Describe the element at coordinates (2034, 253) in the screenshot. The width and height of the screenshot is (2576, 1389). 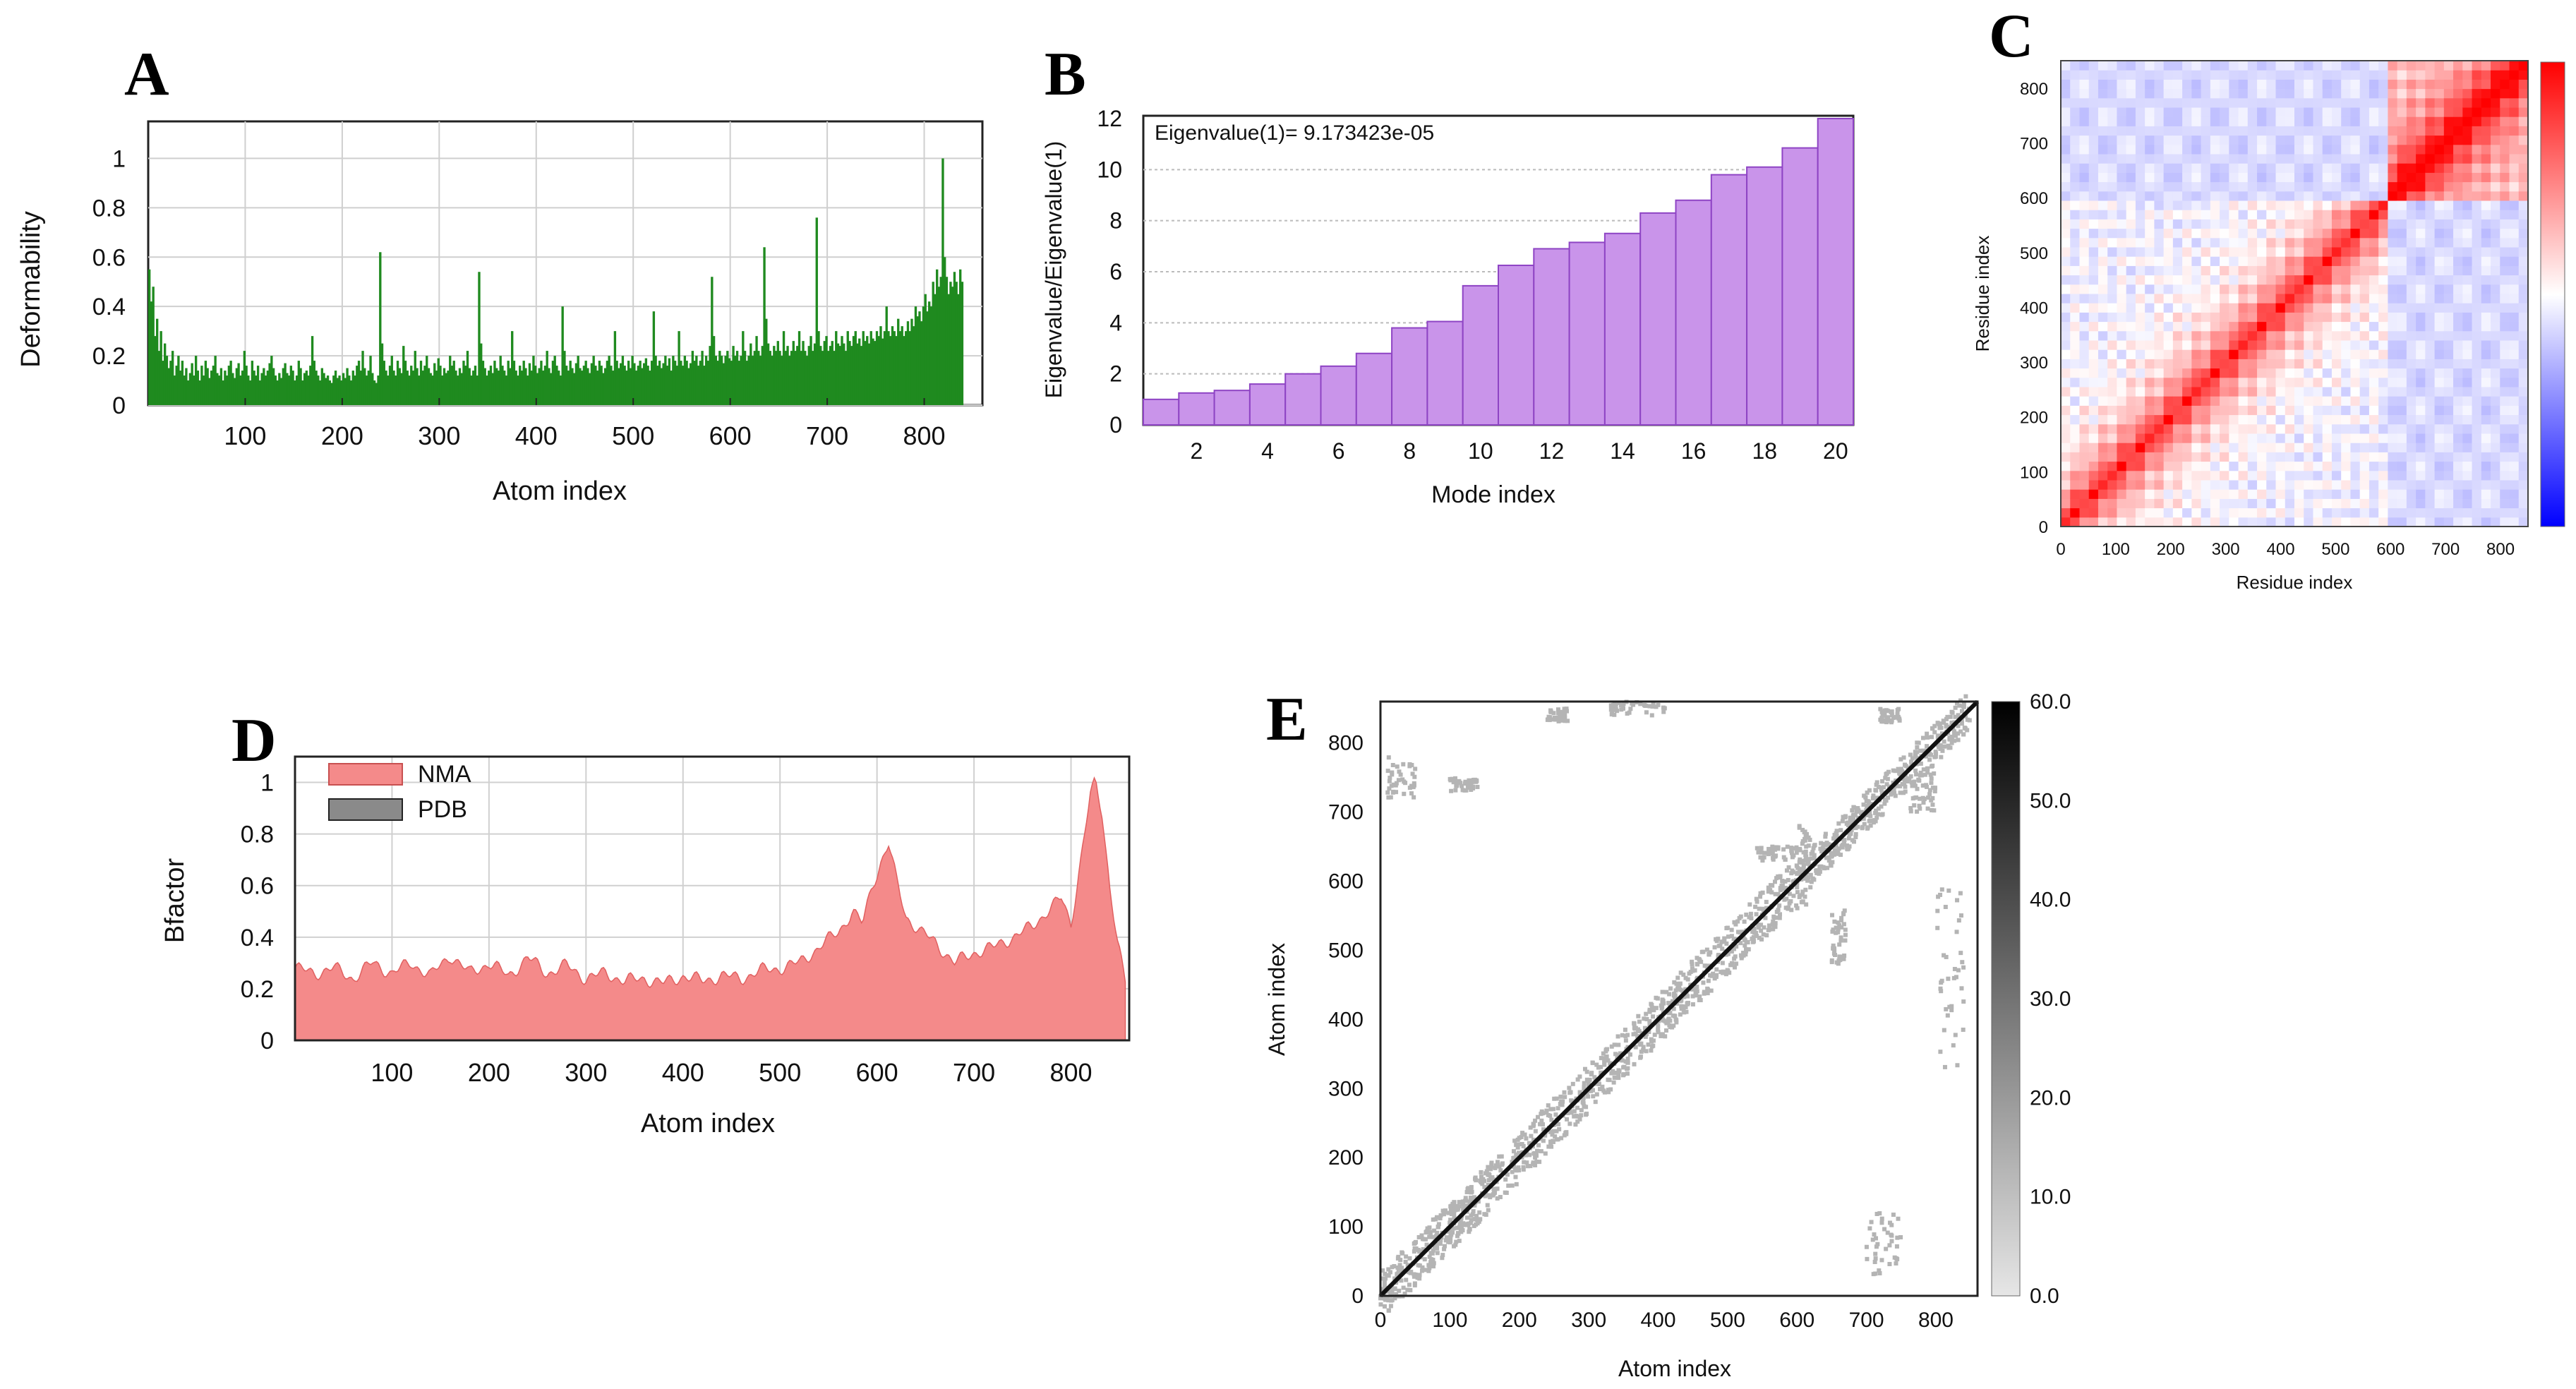
I see `y-tick-label: 500` at that location.